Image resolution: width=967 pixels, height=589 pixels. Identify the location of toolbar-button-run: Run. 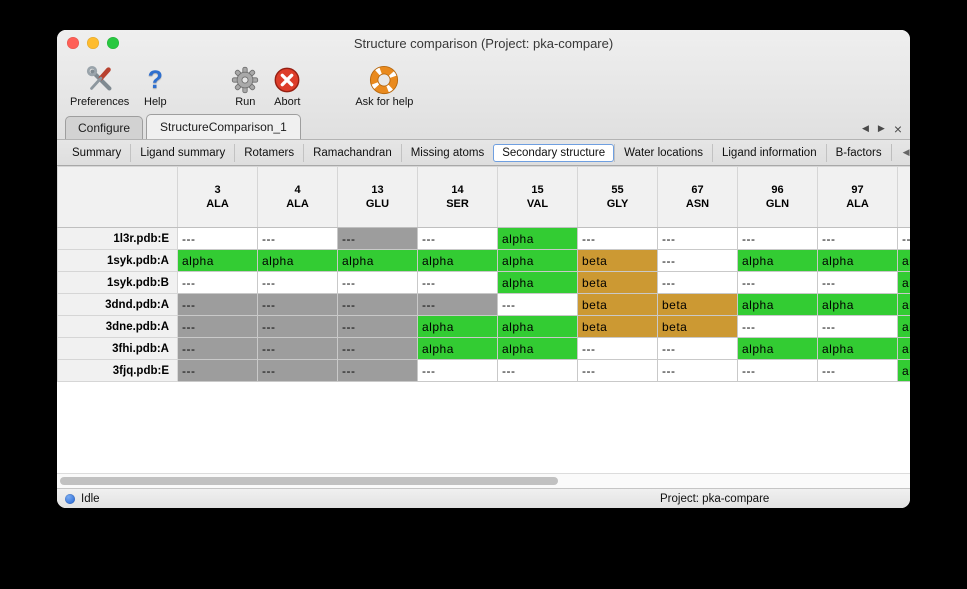
(245, 86).